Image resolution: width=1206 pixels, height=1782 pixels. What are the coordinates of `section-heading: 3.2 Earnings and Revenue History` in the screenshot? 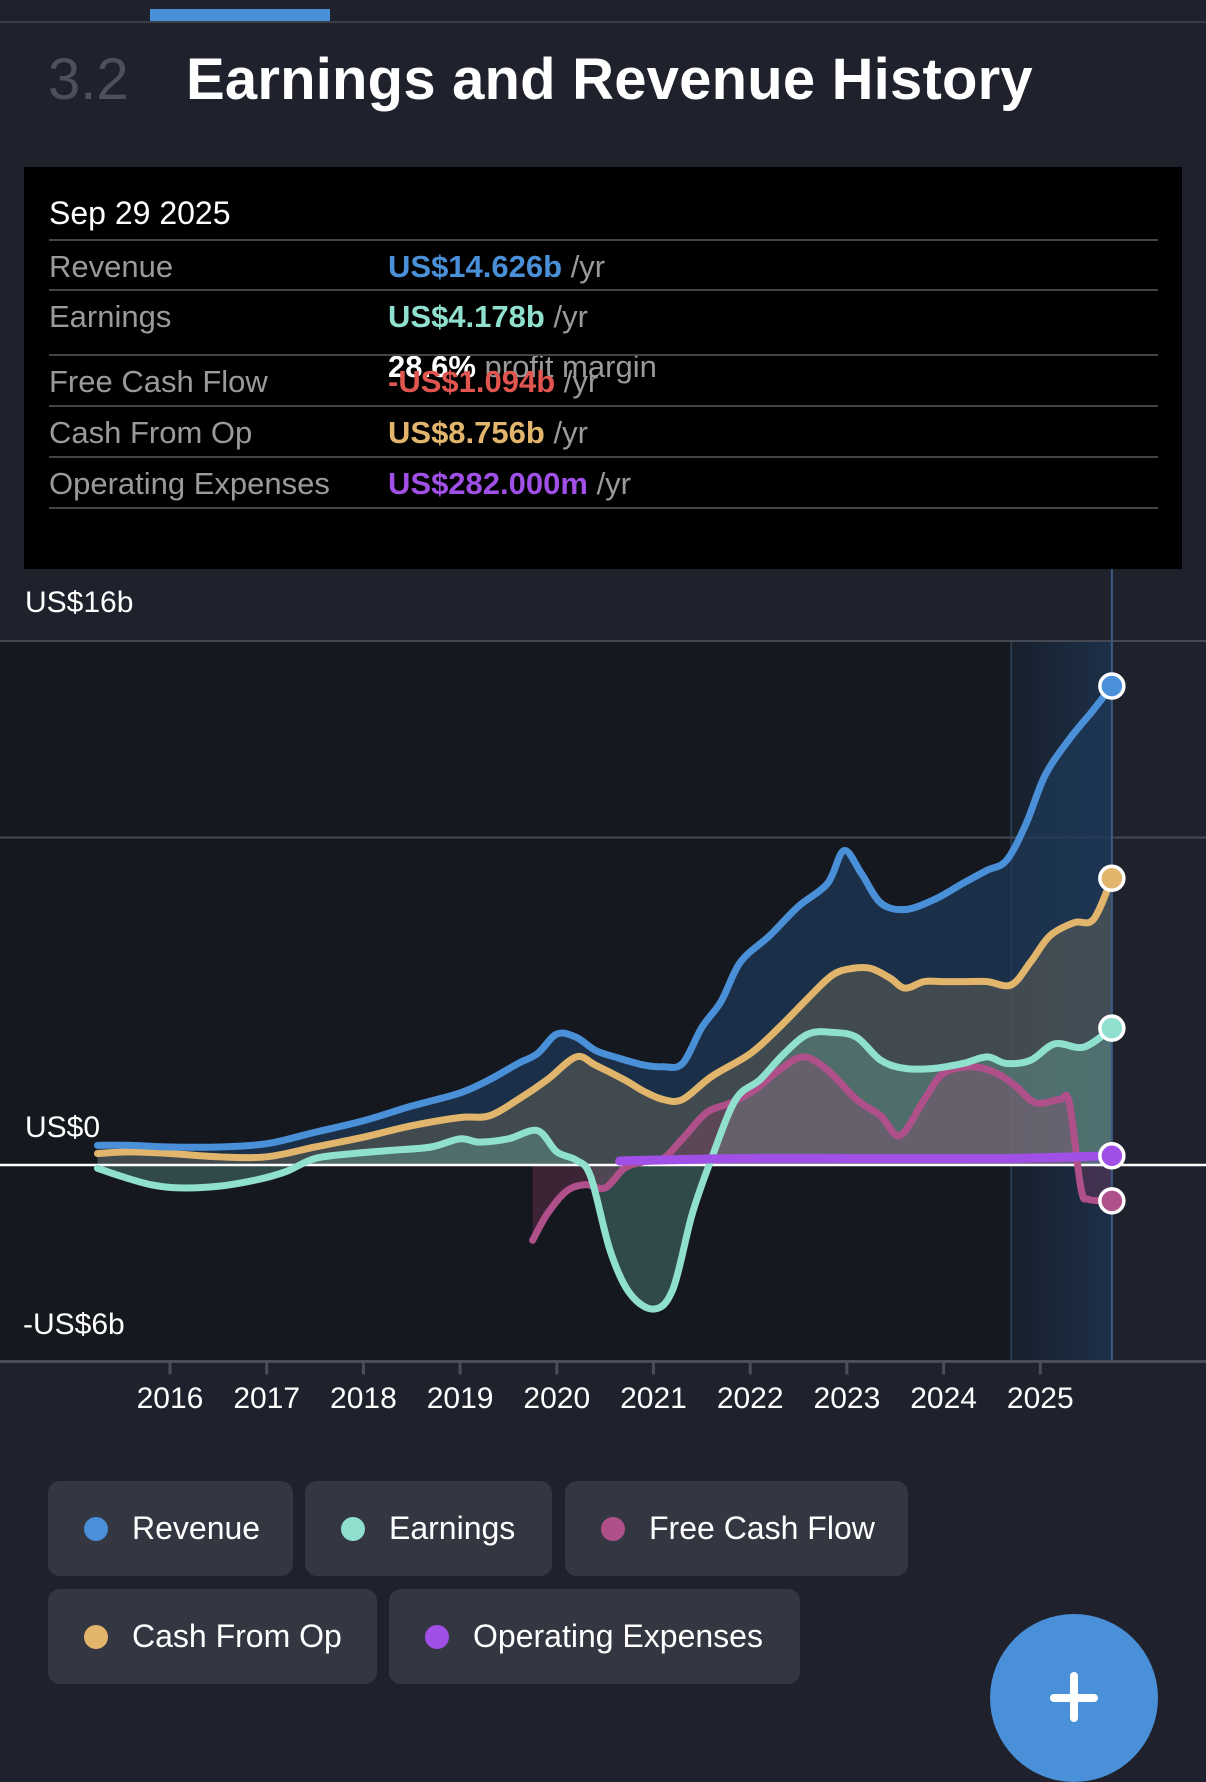 It's located at (540, 79).